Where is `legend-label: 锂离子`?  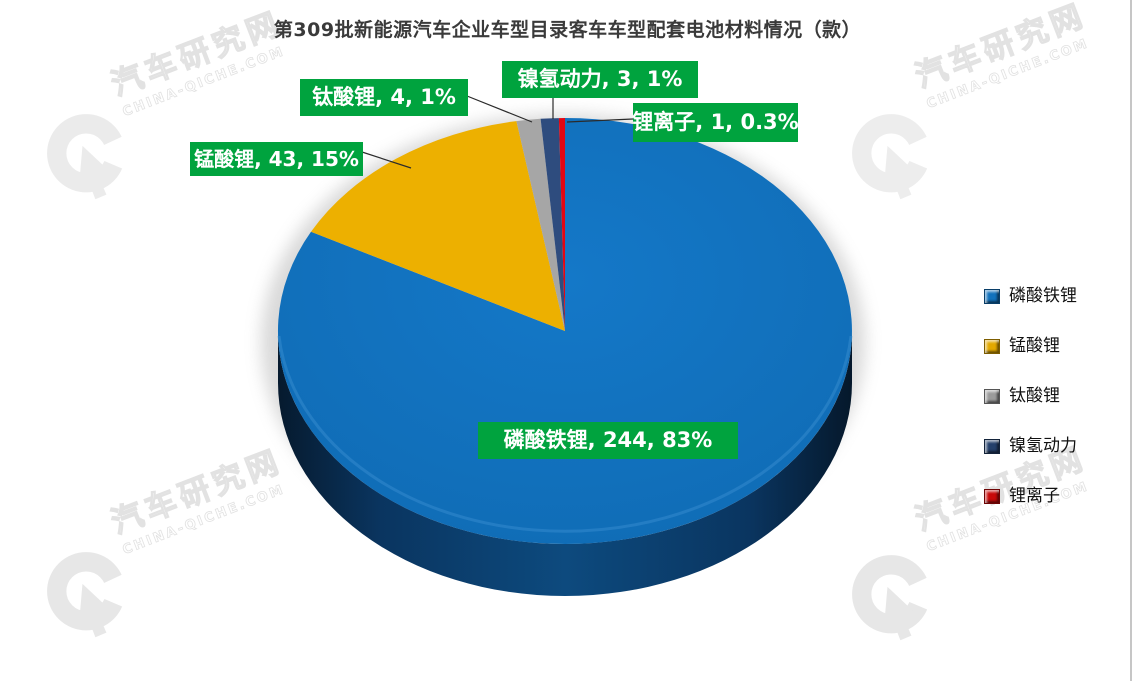 legend-label: 锂离子 is located at coordinates (1034, 496).